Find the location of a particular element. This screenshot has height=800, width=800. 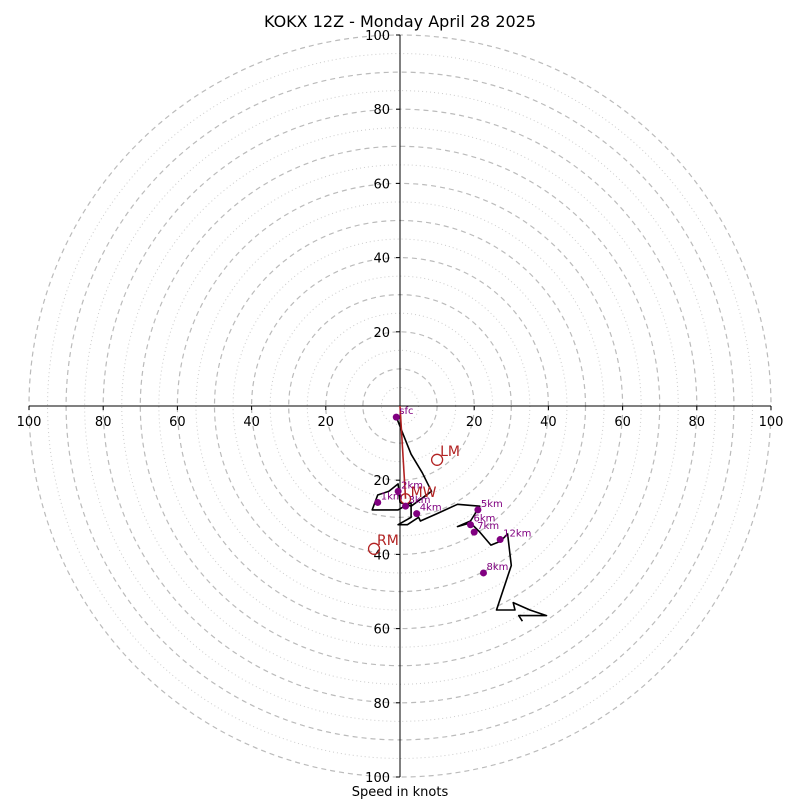

height-marker-7km is located at coordinates (474, 532).